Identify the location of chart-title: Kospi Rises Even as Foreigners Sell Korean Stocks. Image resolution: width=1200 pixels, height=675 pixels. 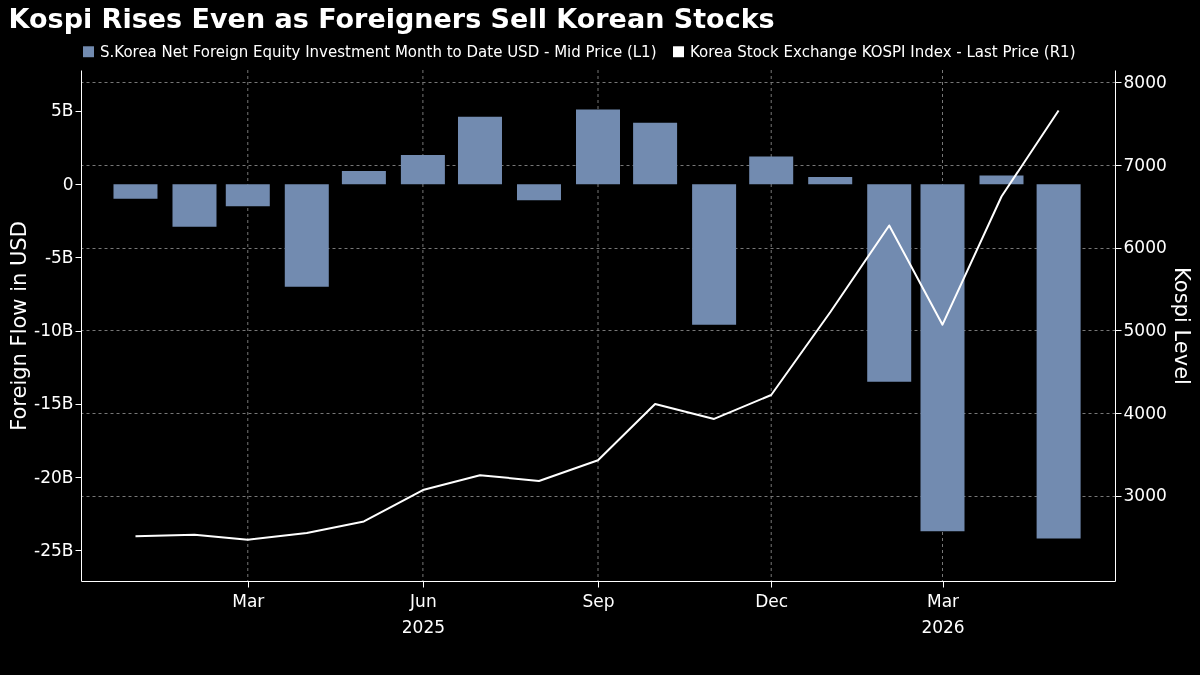
(391, 18).